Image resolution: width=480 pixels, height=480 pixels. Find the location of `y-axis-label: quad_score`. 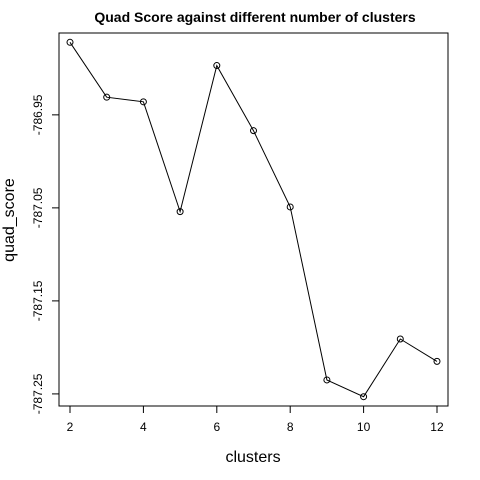

y-axis-label: quad_score is located at coordinates (9, 220).